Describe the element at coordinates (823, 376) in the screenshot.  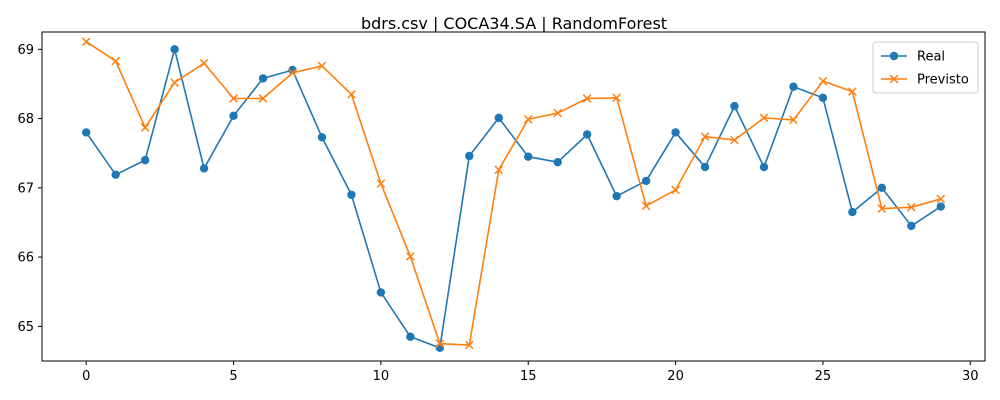
I see `x-tick-label: 25` at that location.